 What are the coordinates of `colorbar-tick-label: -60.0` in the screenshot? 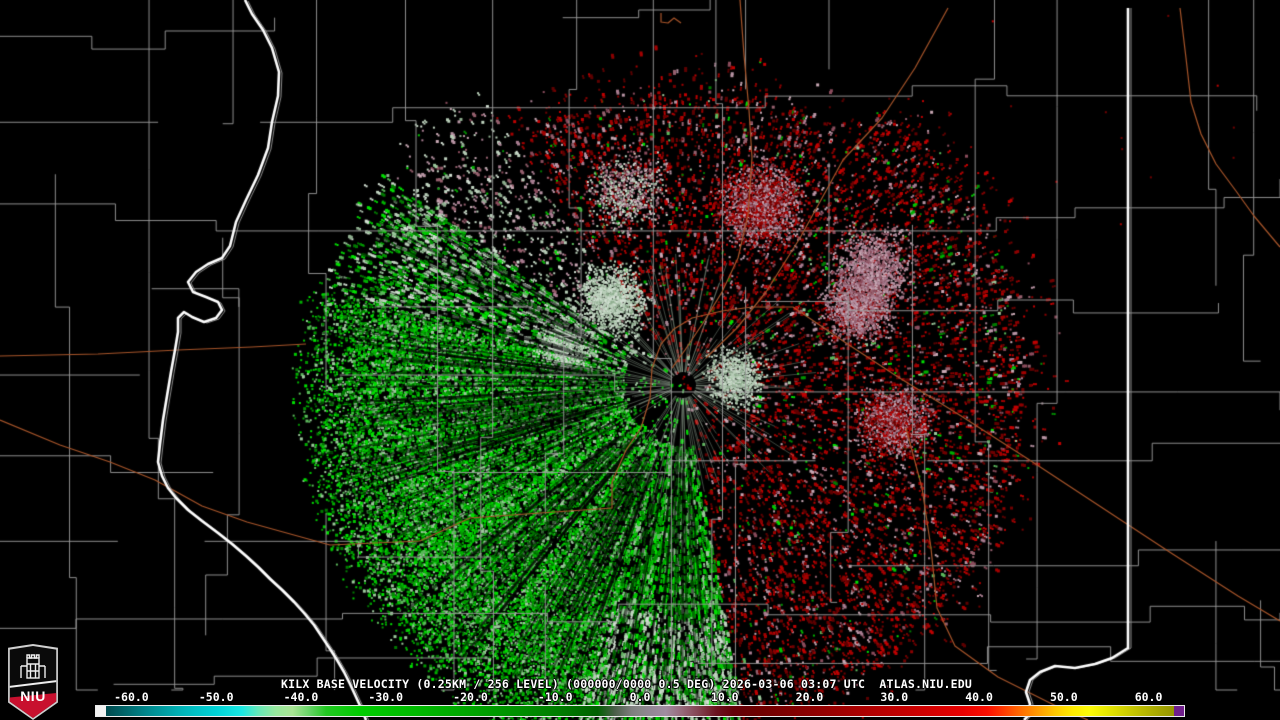 It's located at (131, 697).